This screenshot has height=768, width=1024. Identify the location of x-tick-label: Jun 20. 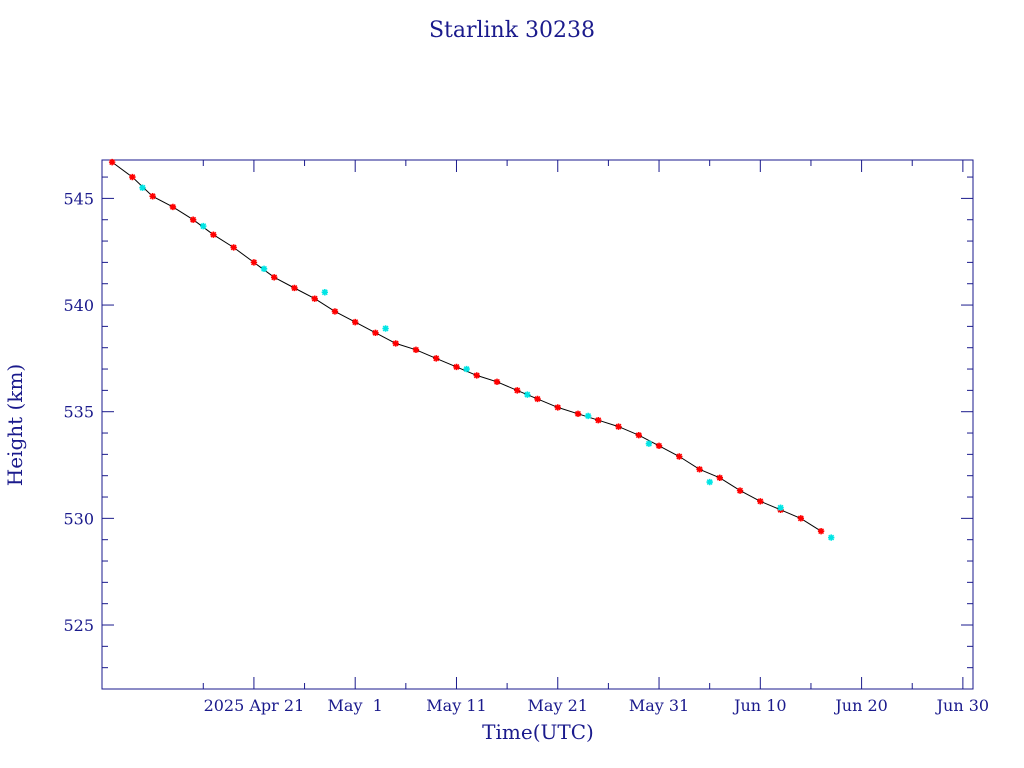
(860, 705).